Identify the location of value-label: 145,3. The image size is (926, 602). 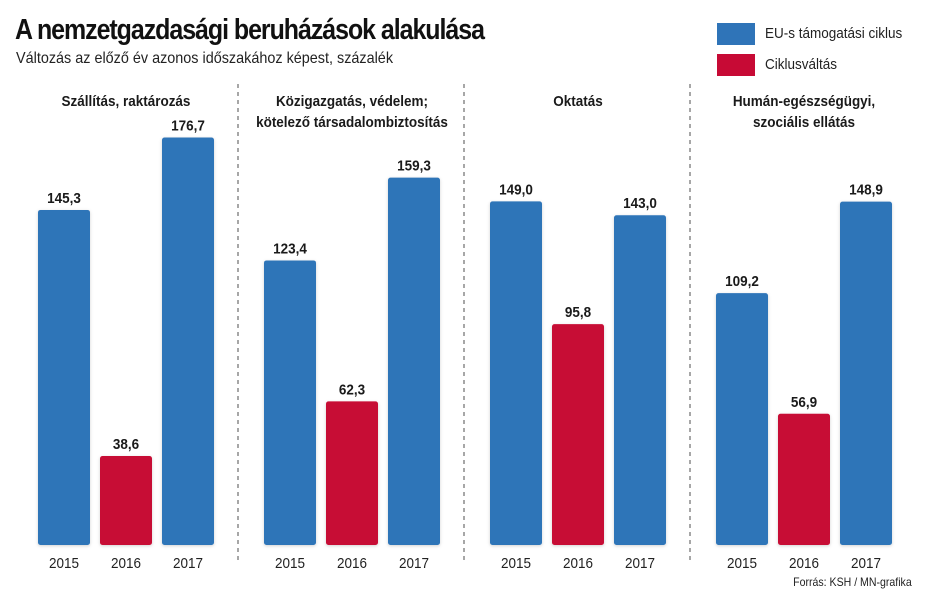
(64, 198).